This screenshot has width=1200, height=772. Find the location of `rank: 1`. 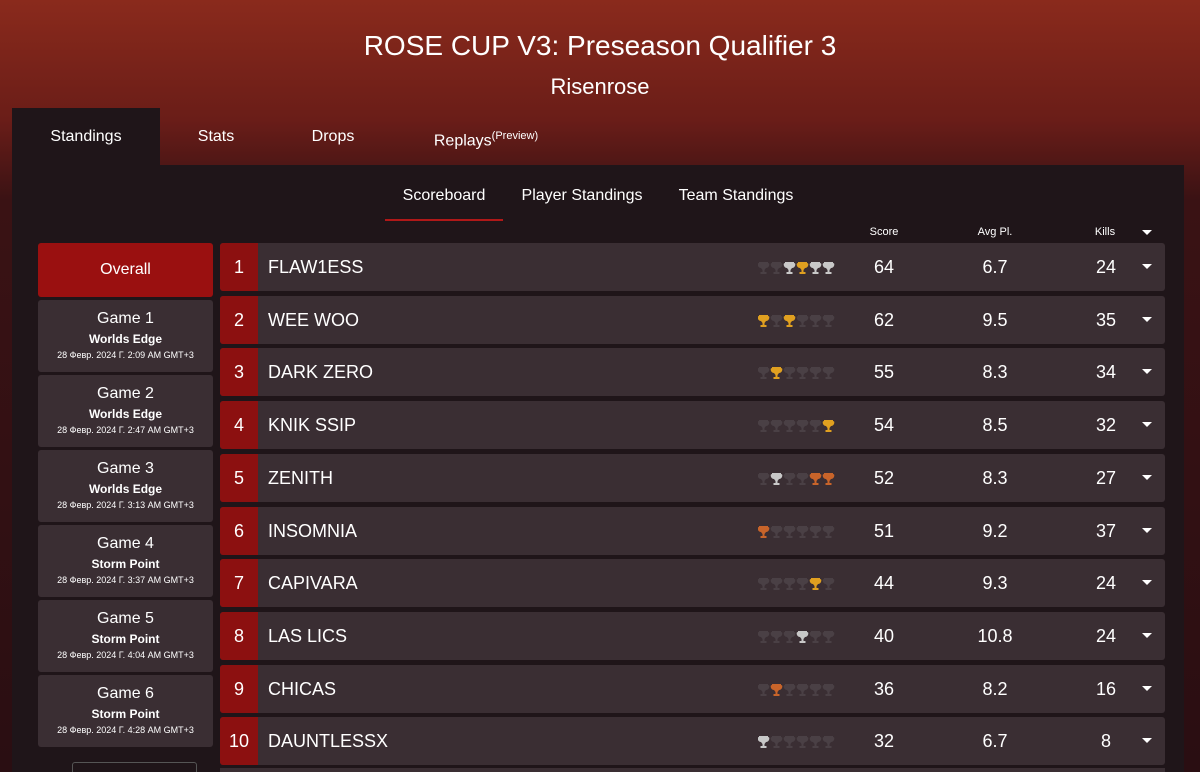

rank: 1 is located at coordinates (239, 267).